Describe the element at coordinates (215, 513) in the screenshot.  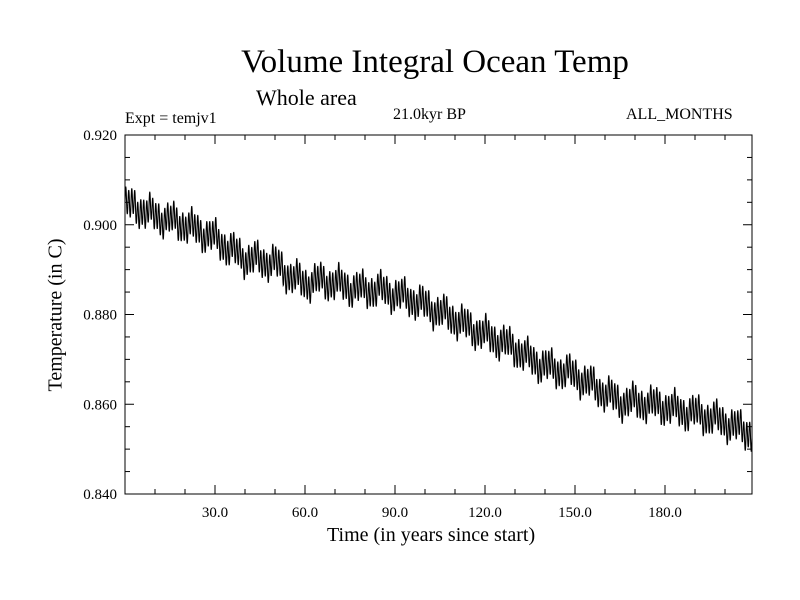
I see `x-tick-label: 30.0` at that location.